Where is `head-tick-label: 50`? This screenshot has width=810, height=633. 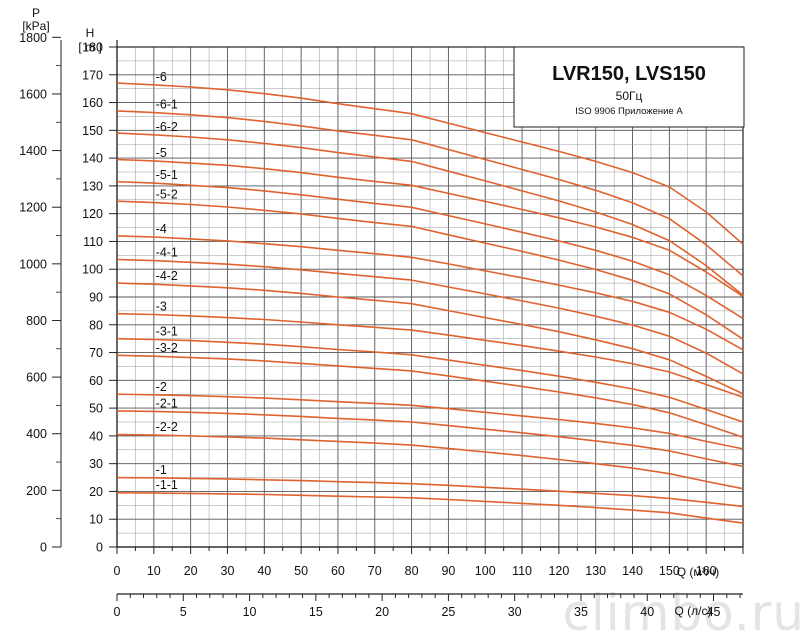 head-tick-label: 50 is located at coordinates (96, 409).